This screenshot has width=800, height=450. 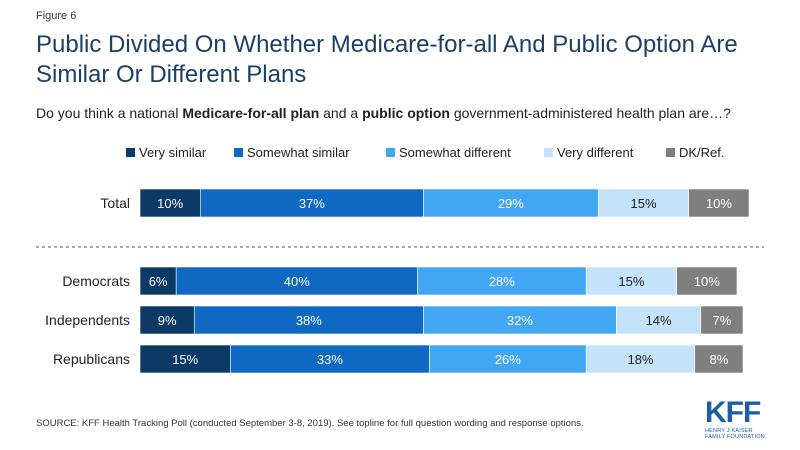 I want to click on legend-item-somewhat-similar: Somewhat similar, so click(x=292, y=152).